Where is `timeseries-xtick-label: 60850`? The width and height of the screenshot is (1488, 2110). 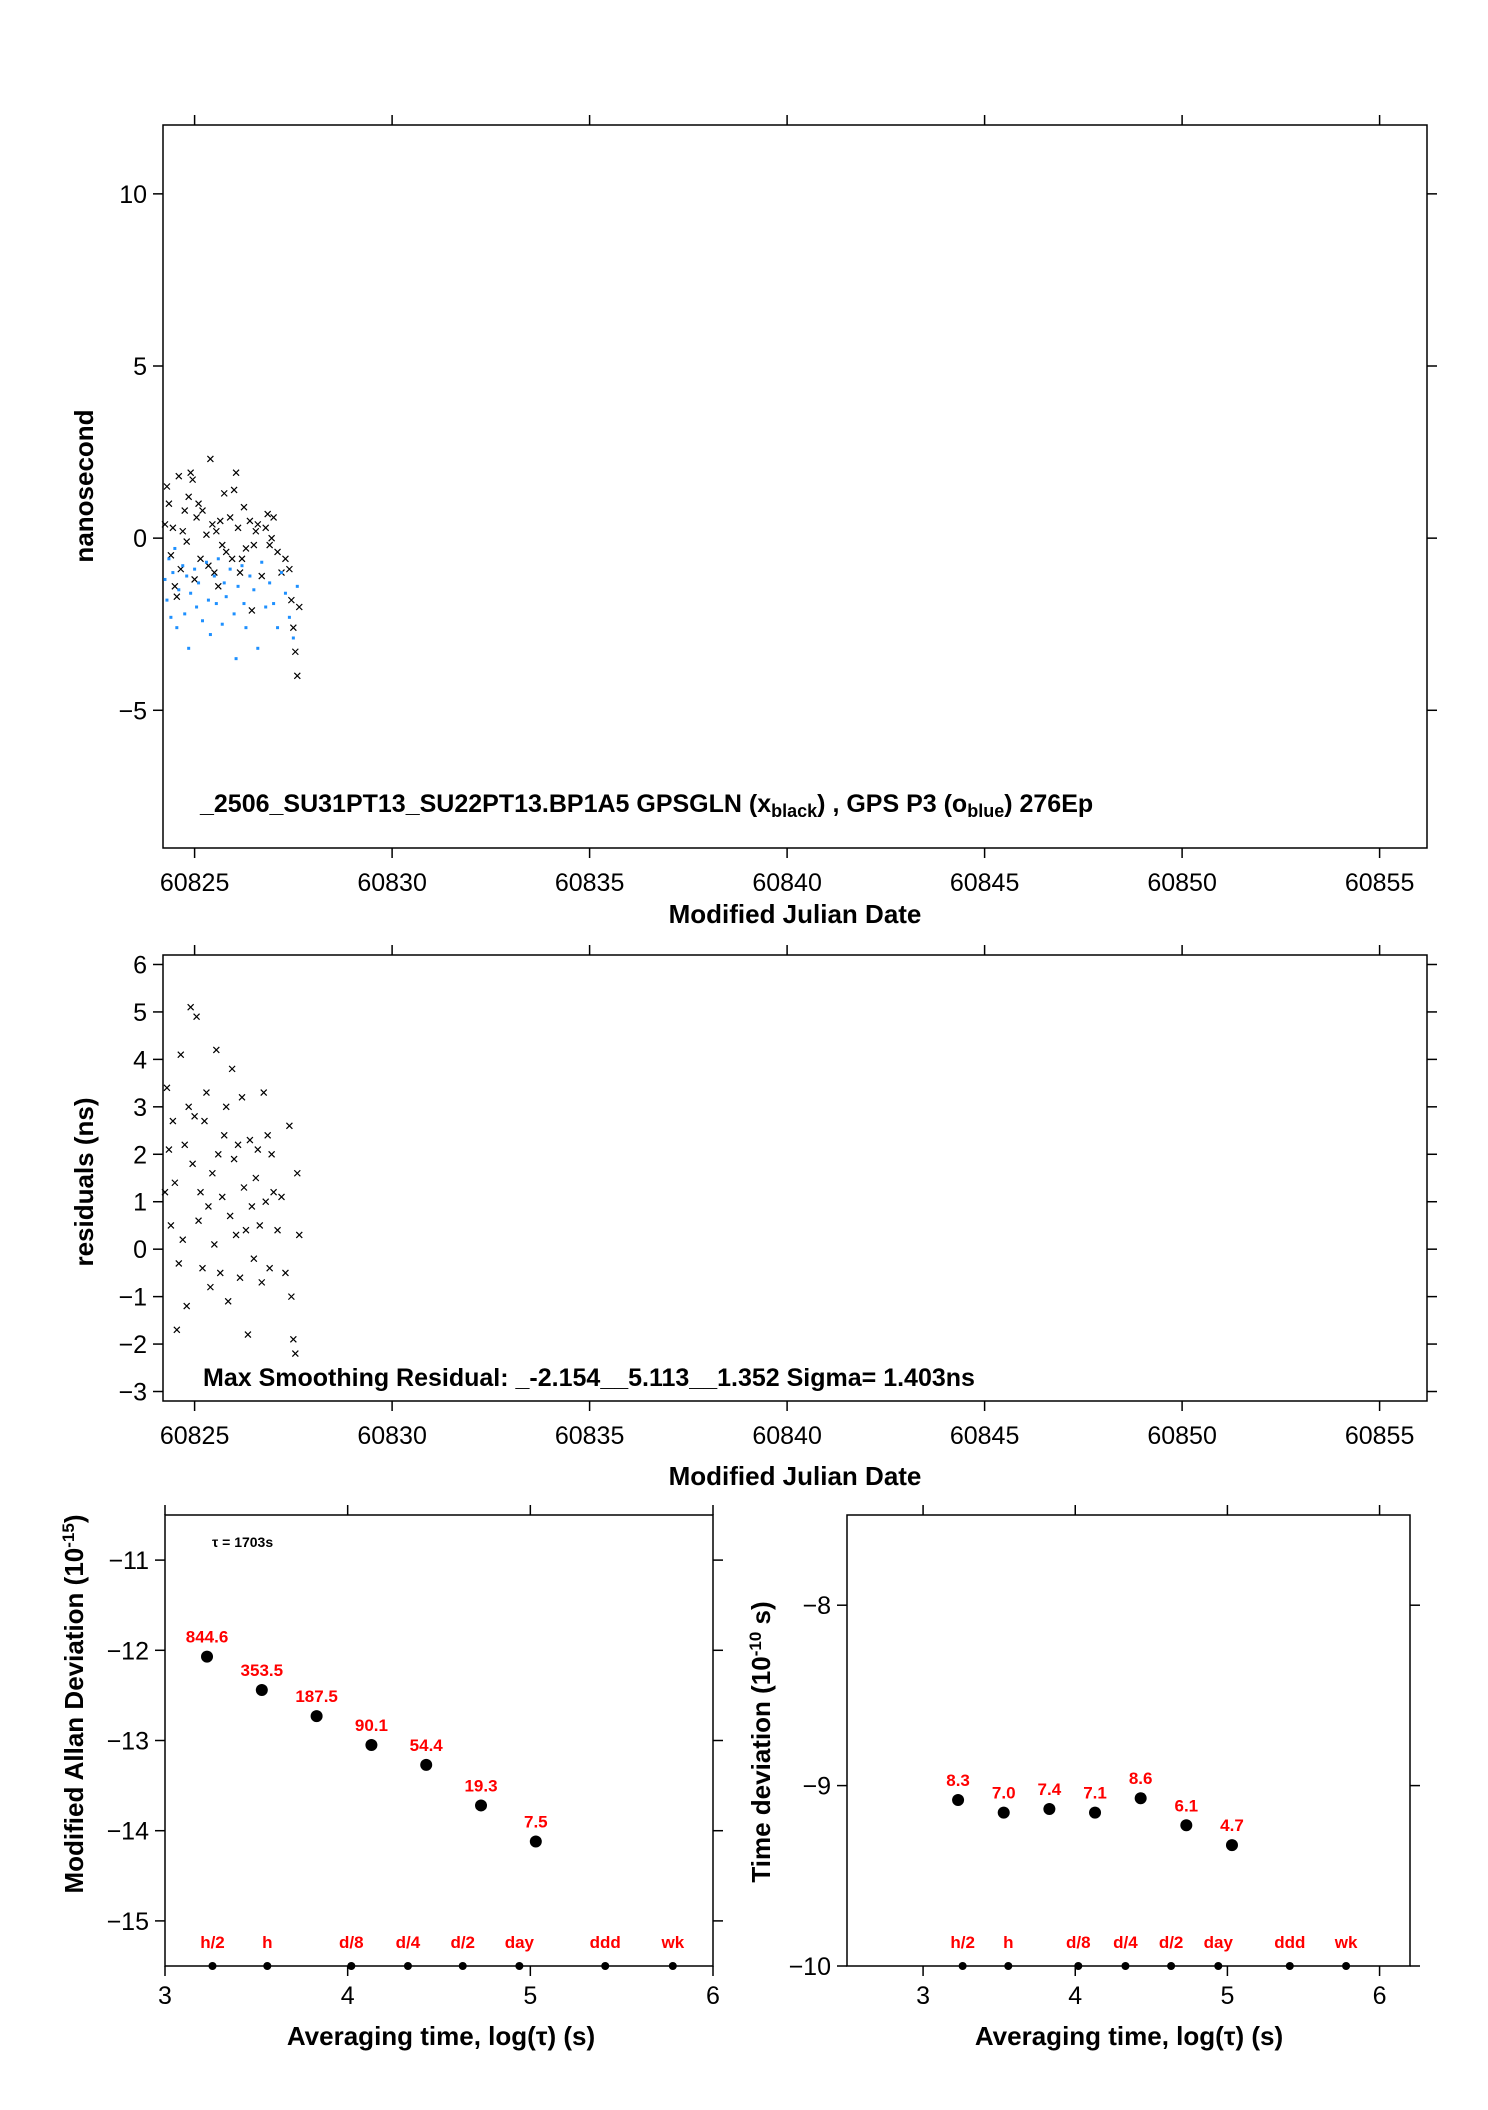 timeseries-xtick-label: 60850 is located at coordinates (1182, 883).